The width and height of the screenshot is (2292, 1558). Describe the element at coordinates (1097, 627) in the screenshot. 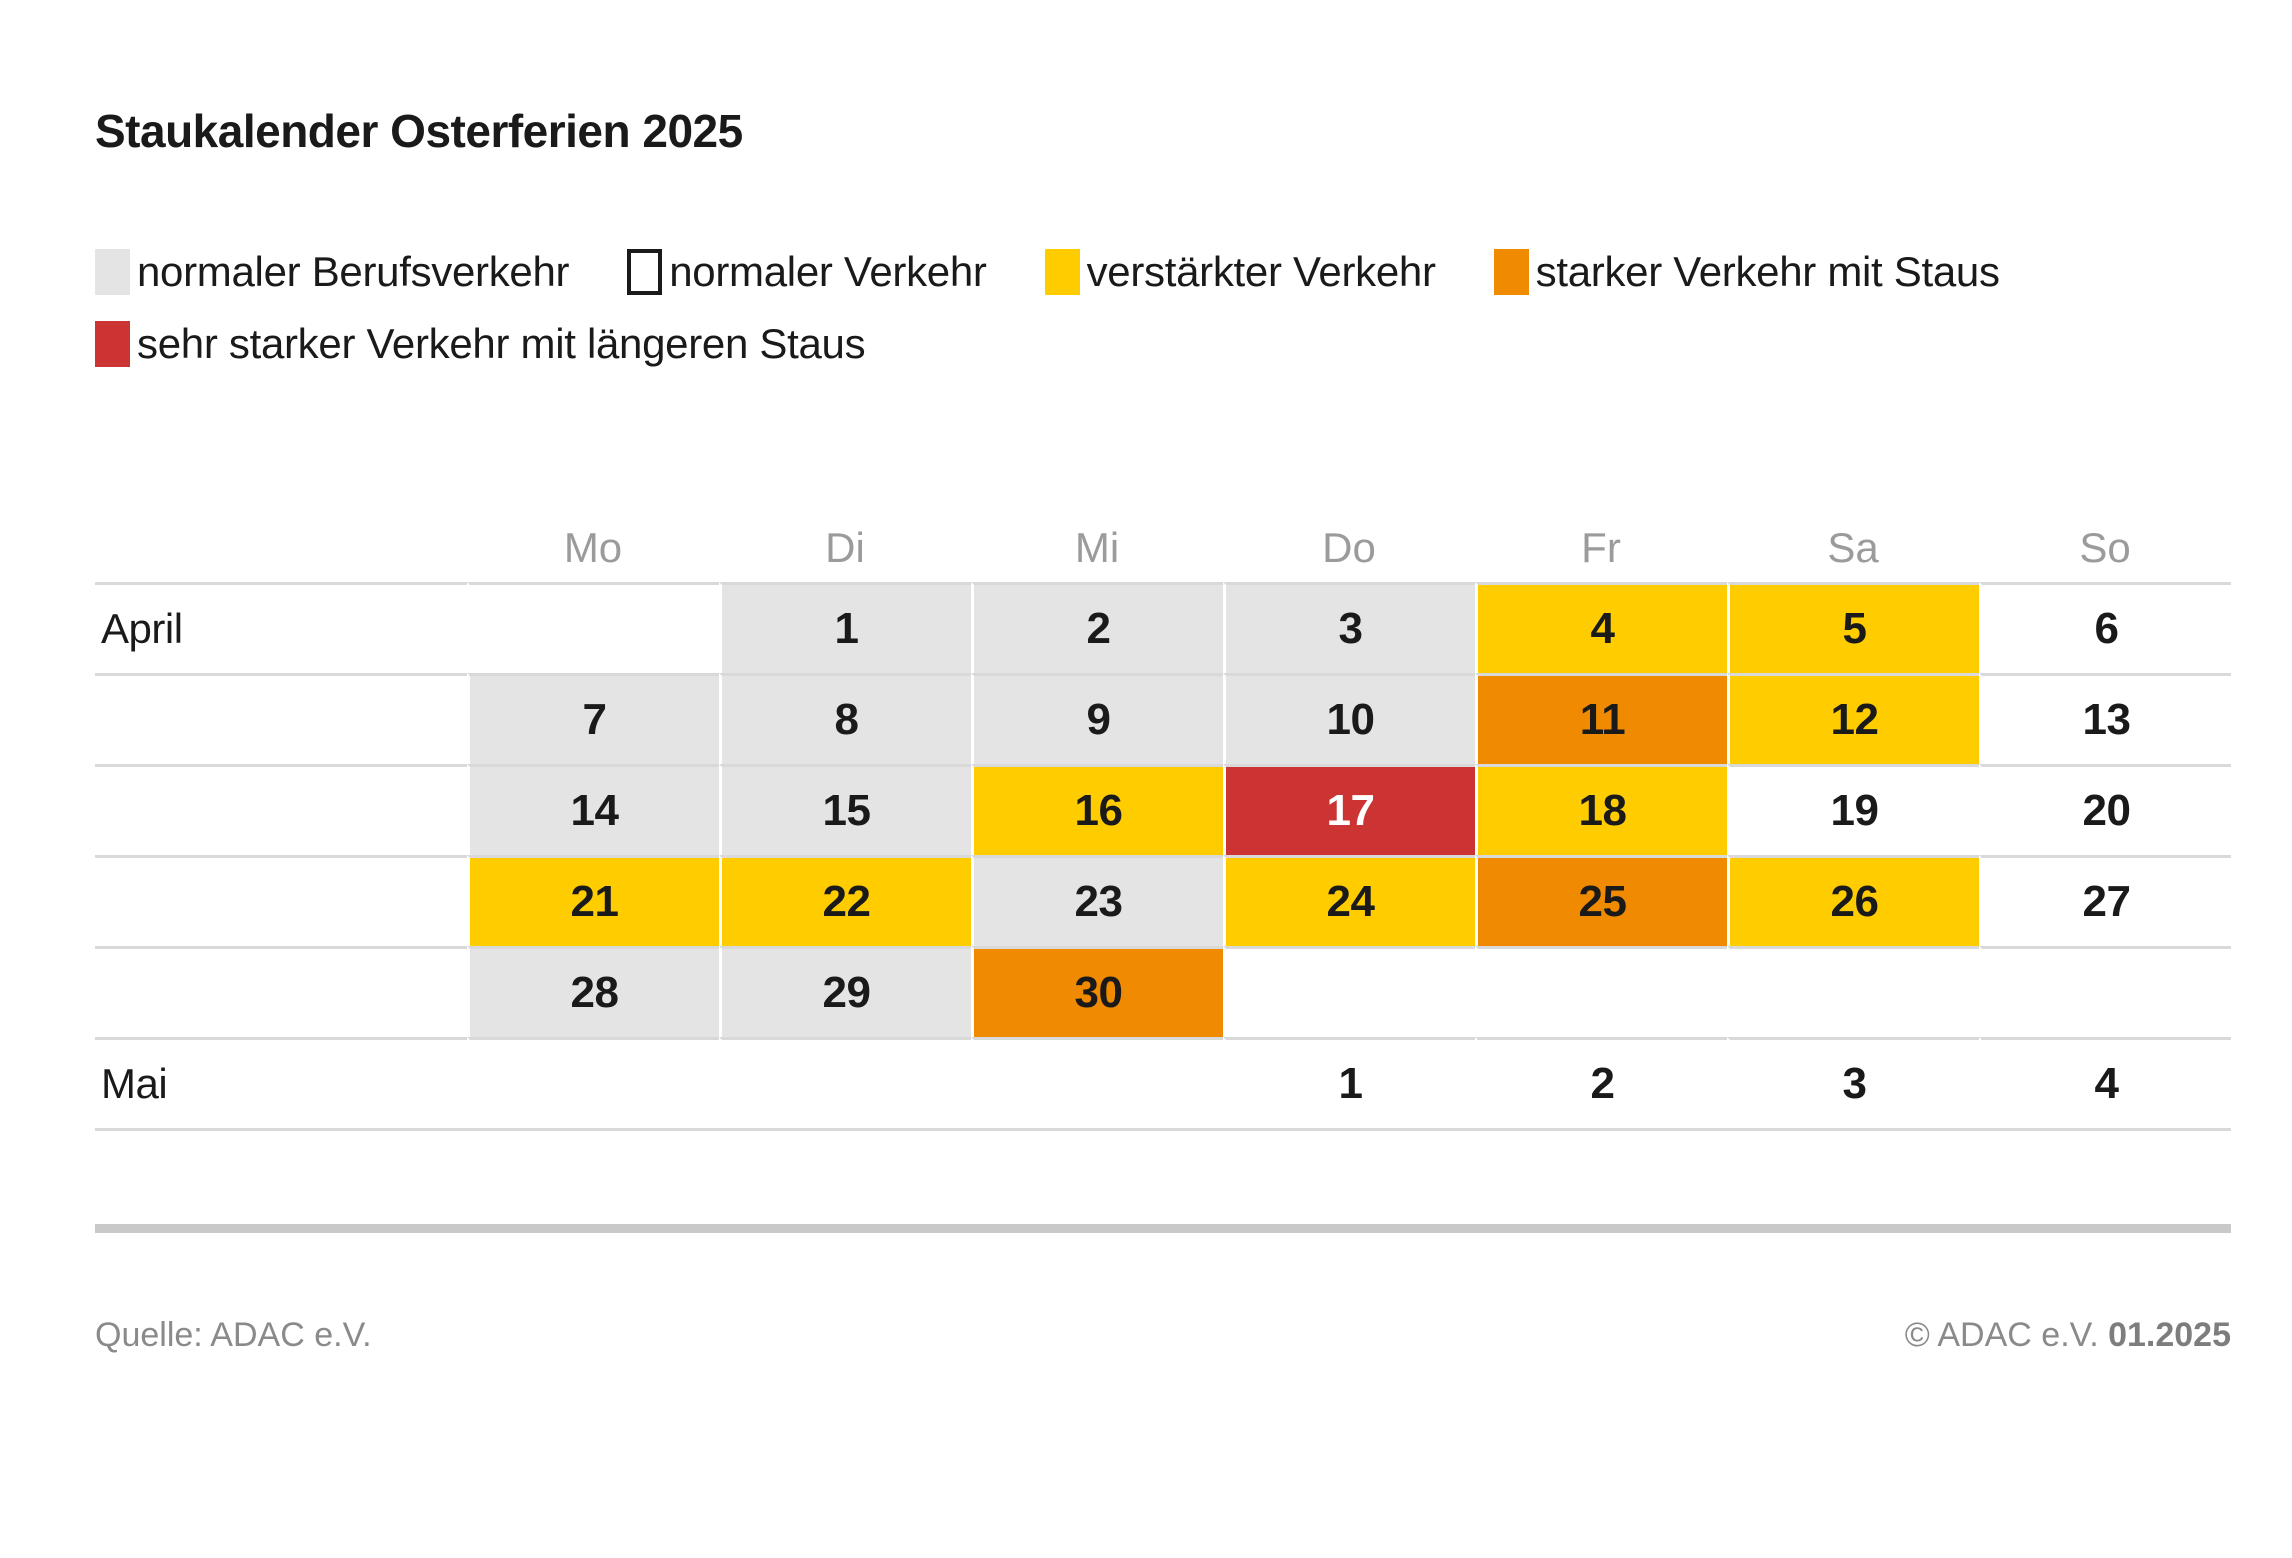

I see `day-april-2: 2` at that location.